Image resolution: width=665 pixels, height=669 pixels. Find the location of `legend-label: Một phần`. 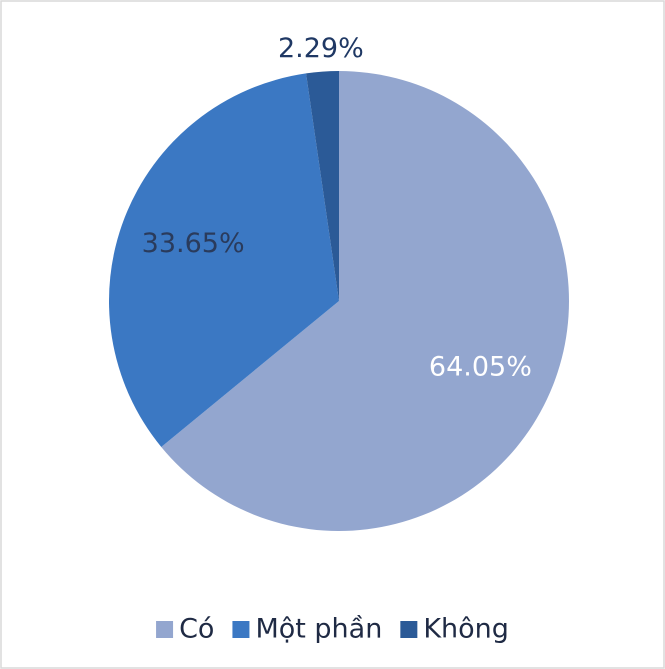

legend-label: Một phần is located at coordinates (318, 629).